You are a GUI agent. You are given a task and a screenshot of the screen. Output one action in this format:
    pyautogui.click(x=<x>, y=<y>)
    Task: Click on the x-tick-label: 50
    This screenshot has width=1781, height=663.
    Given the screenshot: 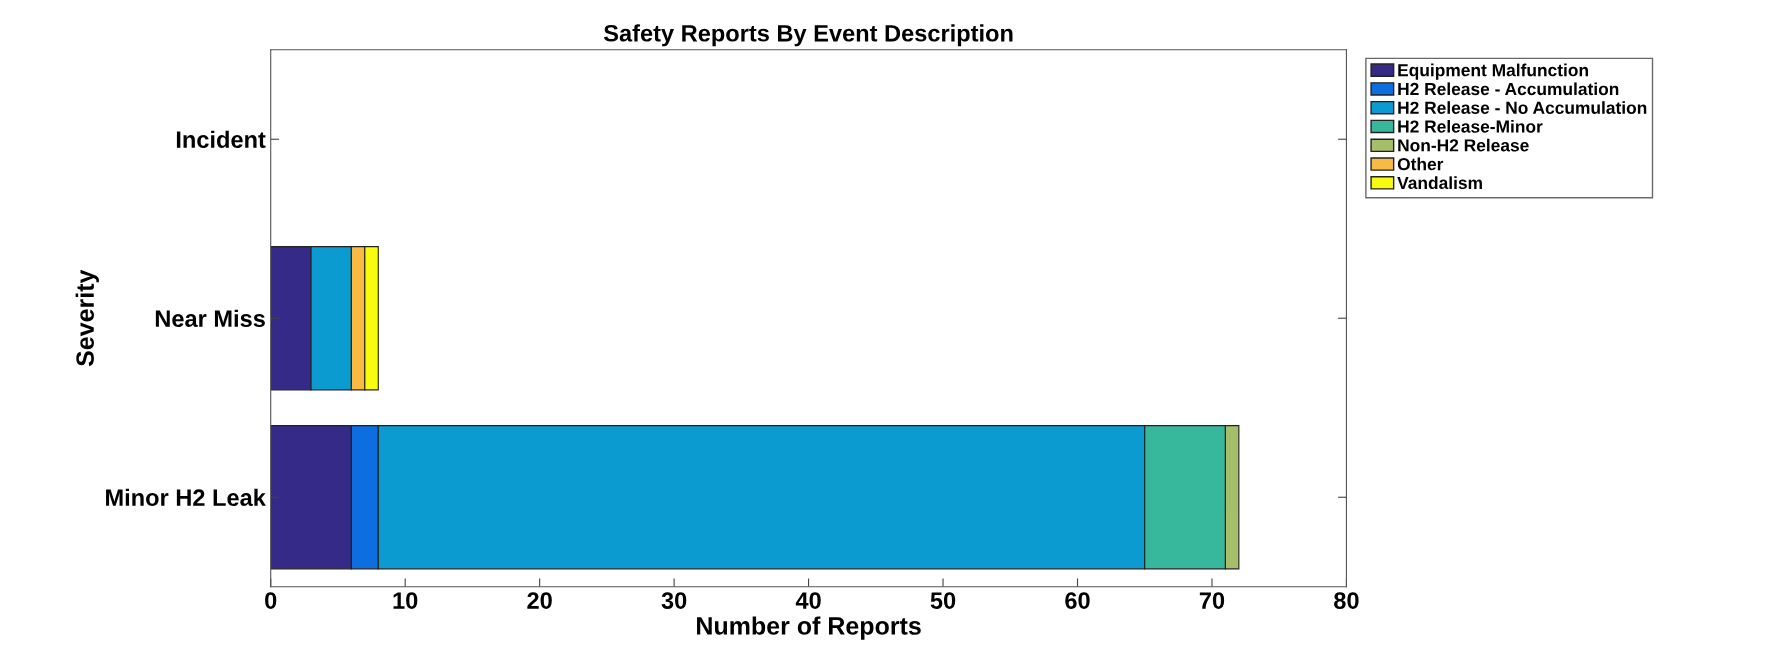 What is the action you would take?
    pyautogui.click(x=943, y=600)
    